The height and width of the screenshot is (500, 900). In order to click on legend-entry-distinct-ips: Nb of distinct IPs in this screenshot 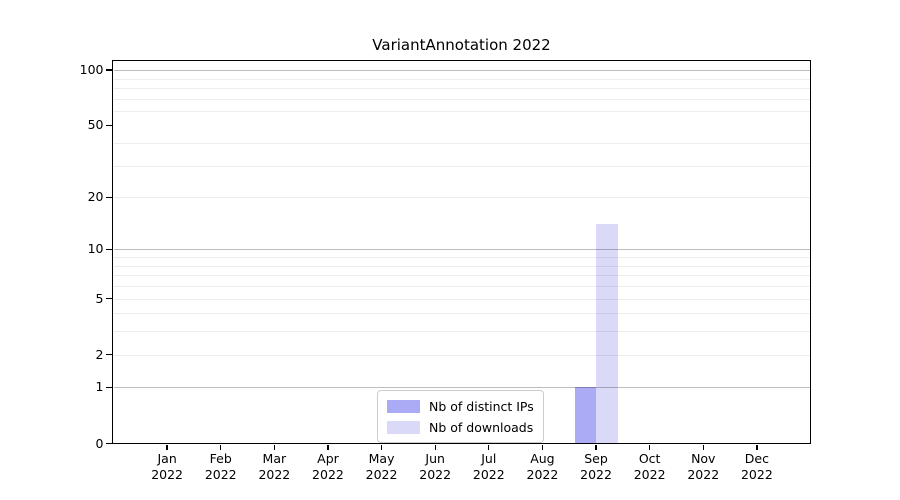, I will do `click(460, 406)`.